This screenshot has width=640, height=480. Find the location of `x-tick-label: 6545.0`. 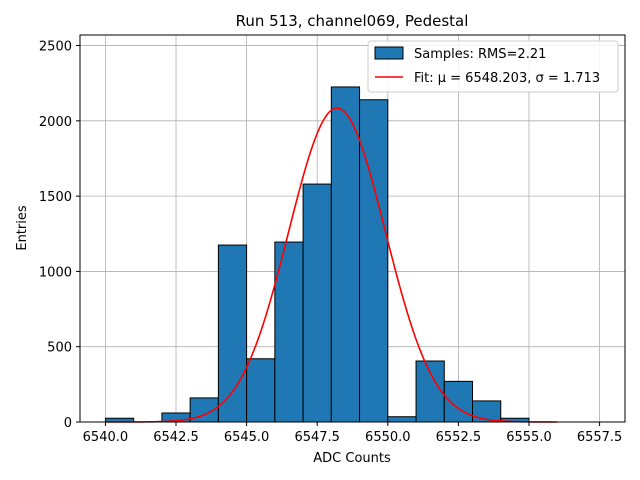

x-tick-label: 6545.0 is located at coordinates (247, 437).